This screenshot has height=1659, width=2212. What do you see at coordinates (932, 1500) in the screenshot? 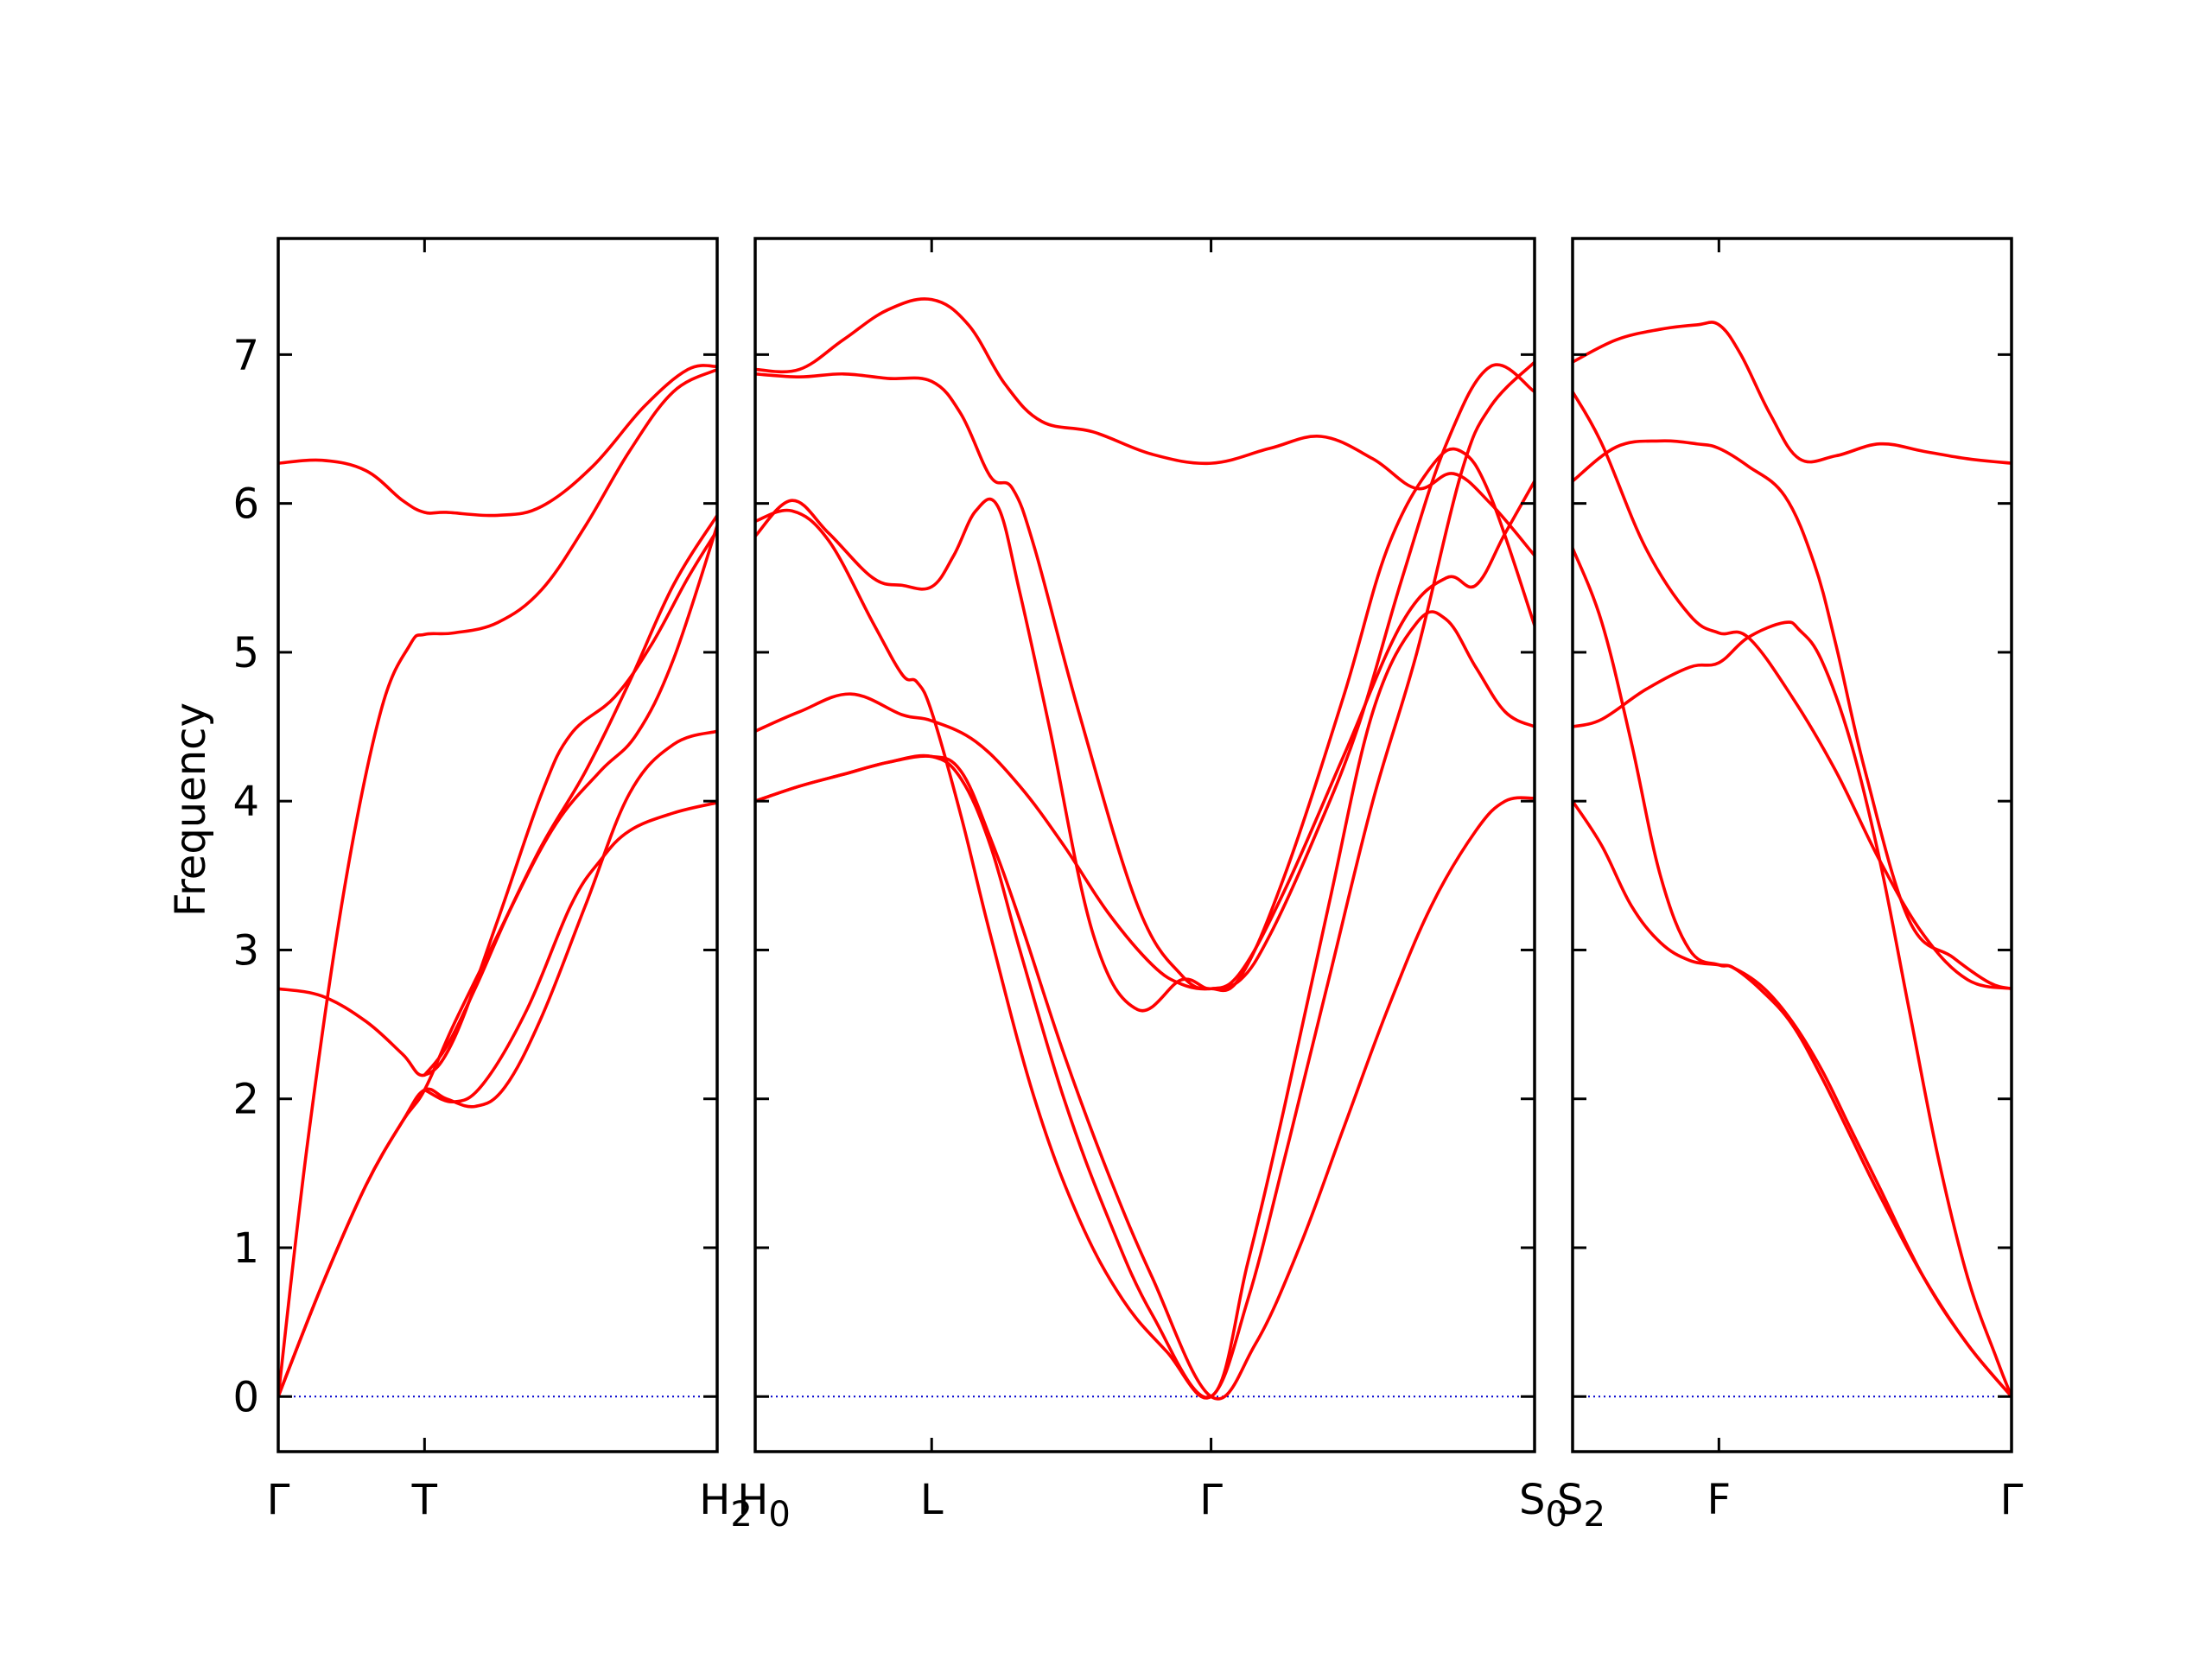
I see `x-tick-label: L` at bounding box center [932, 1500].